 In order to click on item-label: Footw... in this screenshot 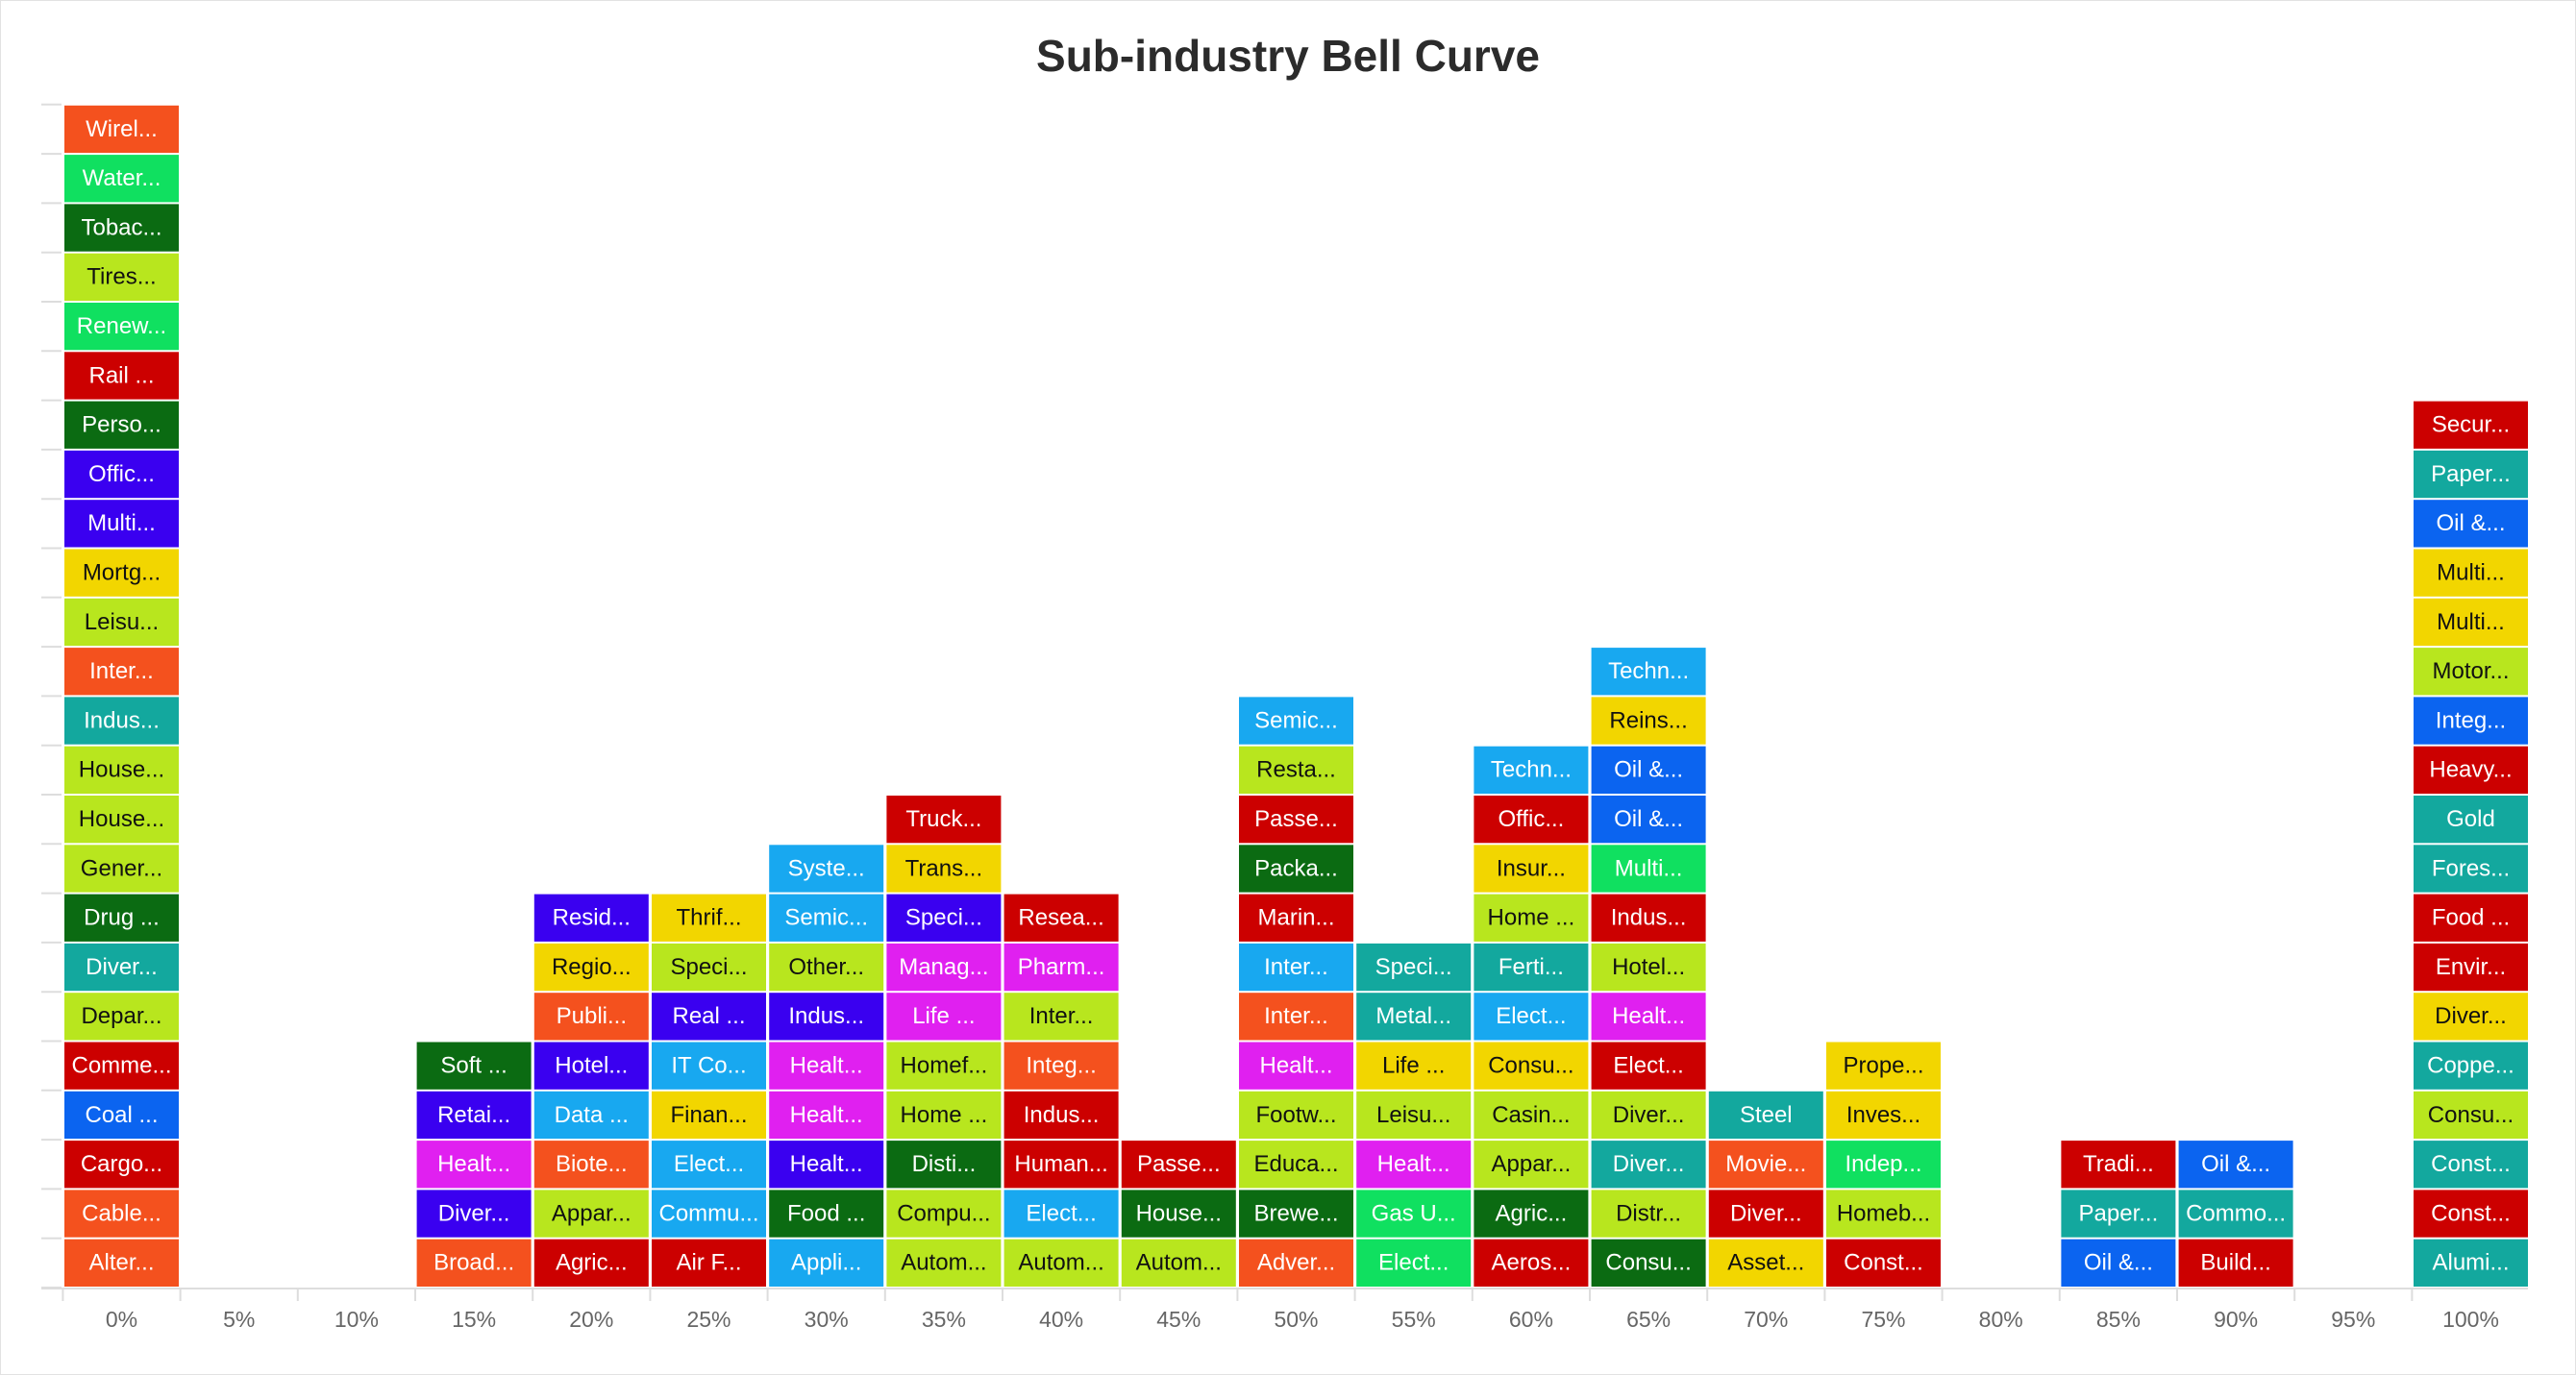, I will do `click(1295, 1115)`.